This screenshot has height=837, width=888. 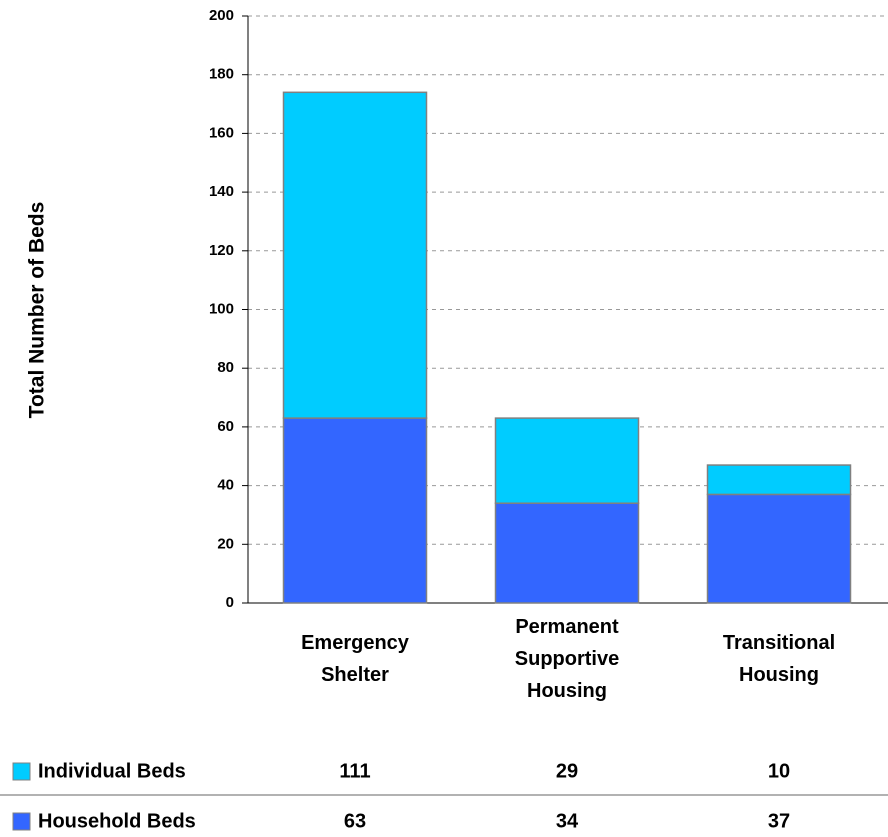 I want to click on y-tick-label: 0, so click(x=230, y=602).